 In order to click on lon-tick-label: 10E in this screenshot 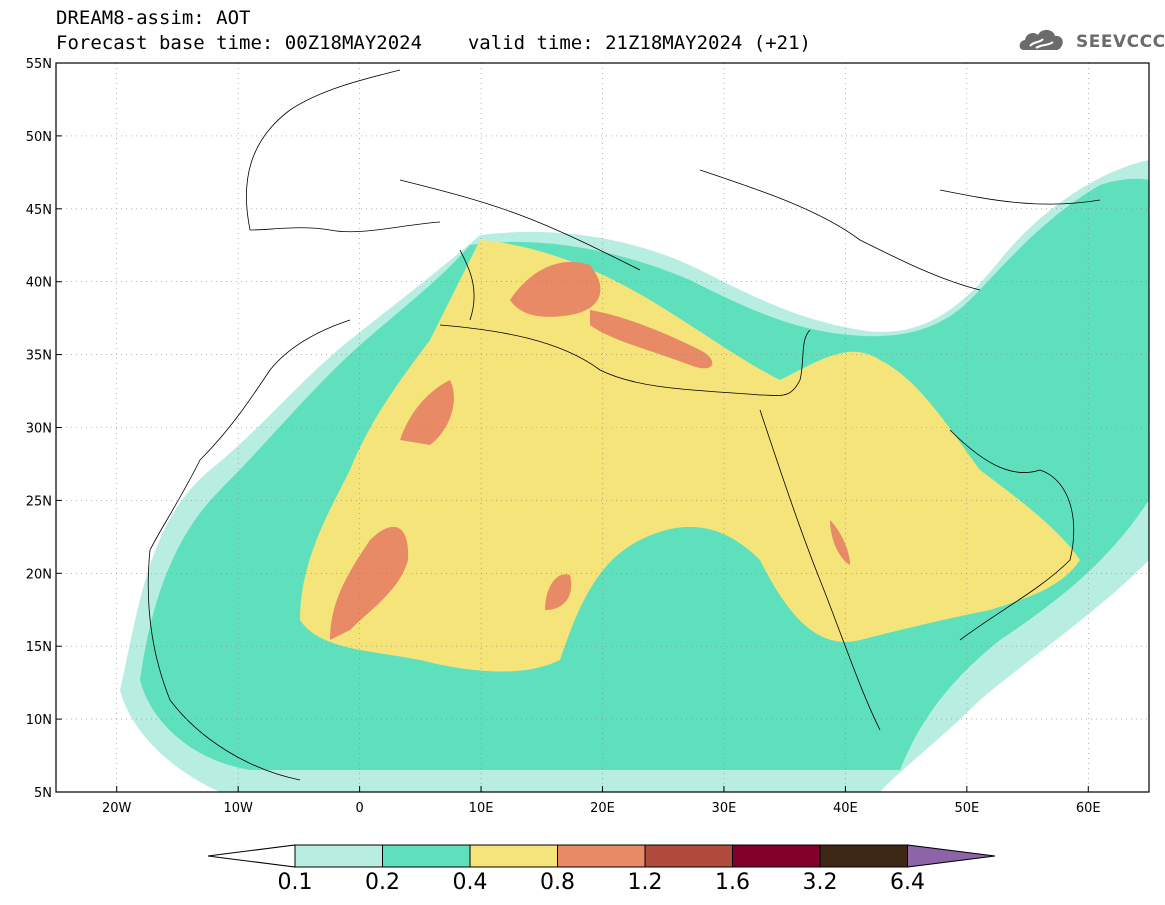, I will do `click(481, 808)`.